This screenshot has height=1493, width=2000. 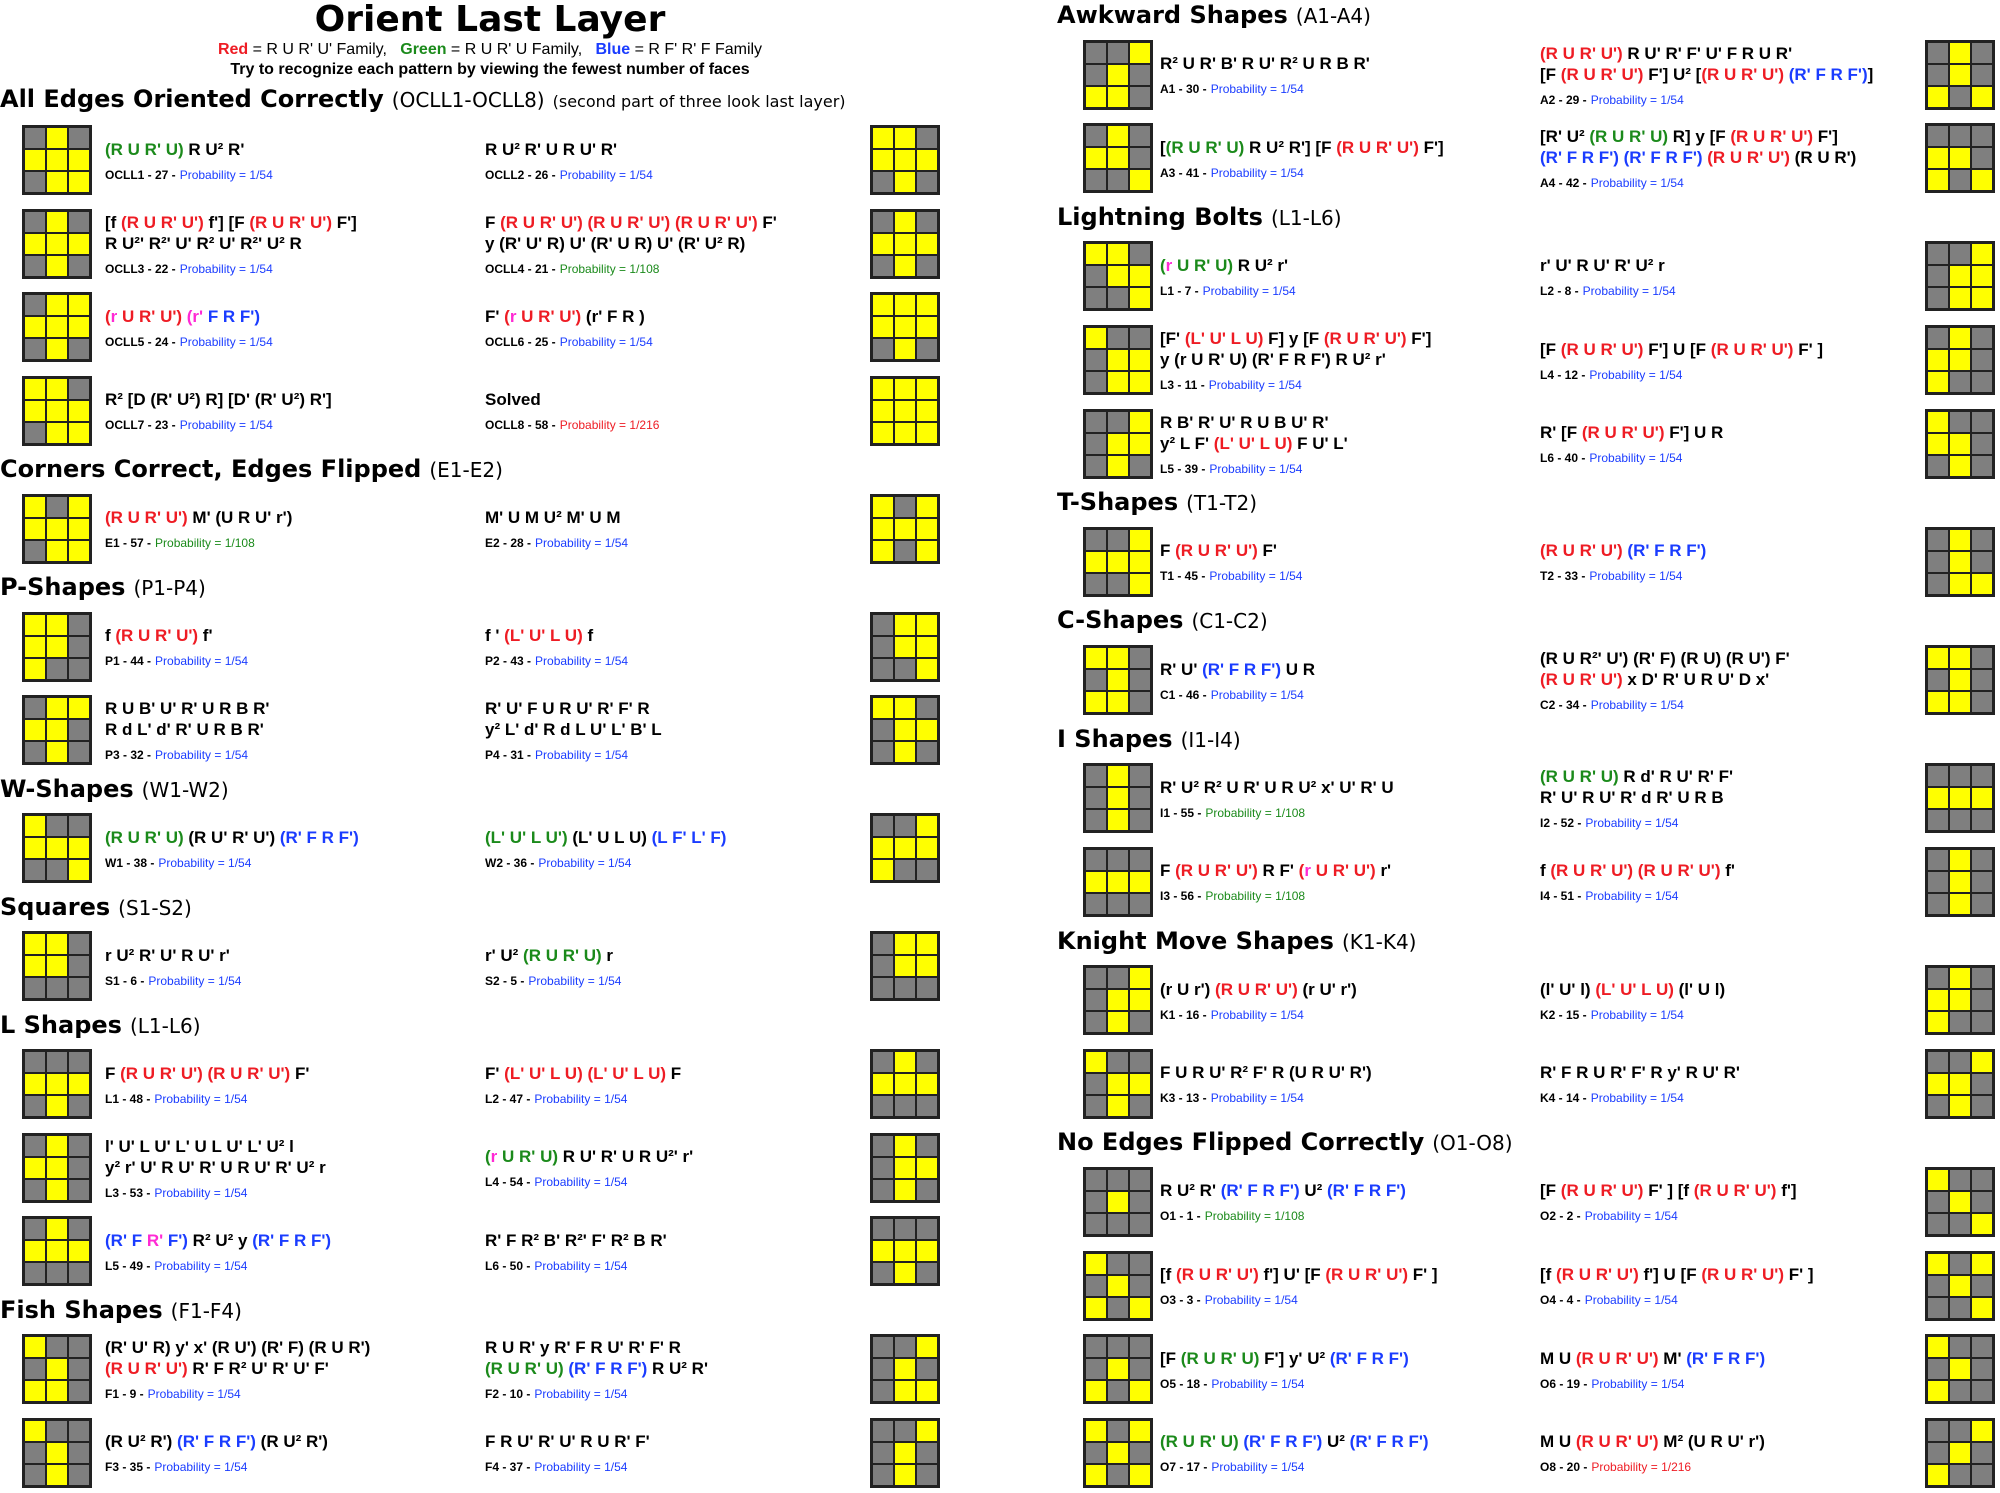 What do you see at coordinates (1188, 989) in the screenshot?
I see `text-segment: (r U r')` at bounding box center [1188, 989].